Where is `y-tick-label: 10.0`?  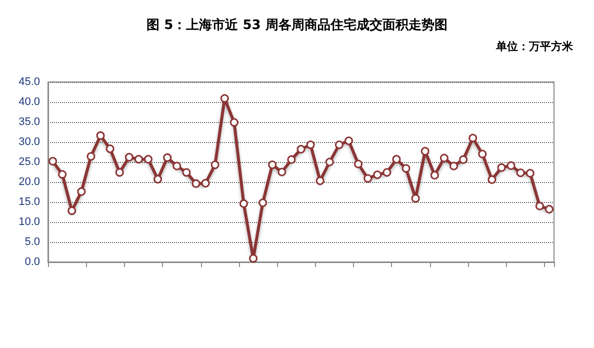
y-tick-label: 10.0 is located at coordinates (29, 222).